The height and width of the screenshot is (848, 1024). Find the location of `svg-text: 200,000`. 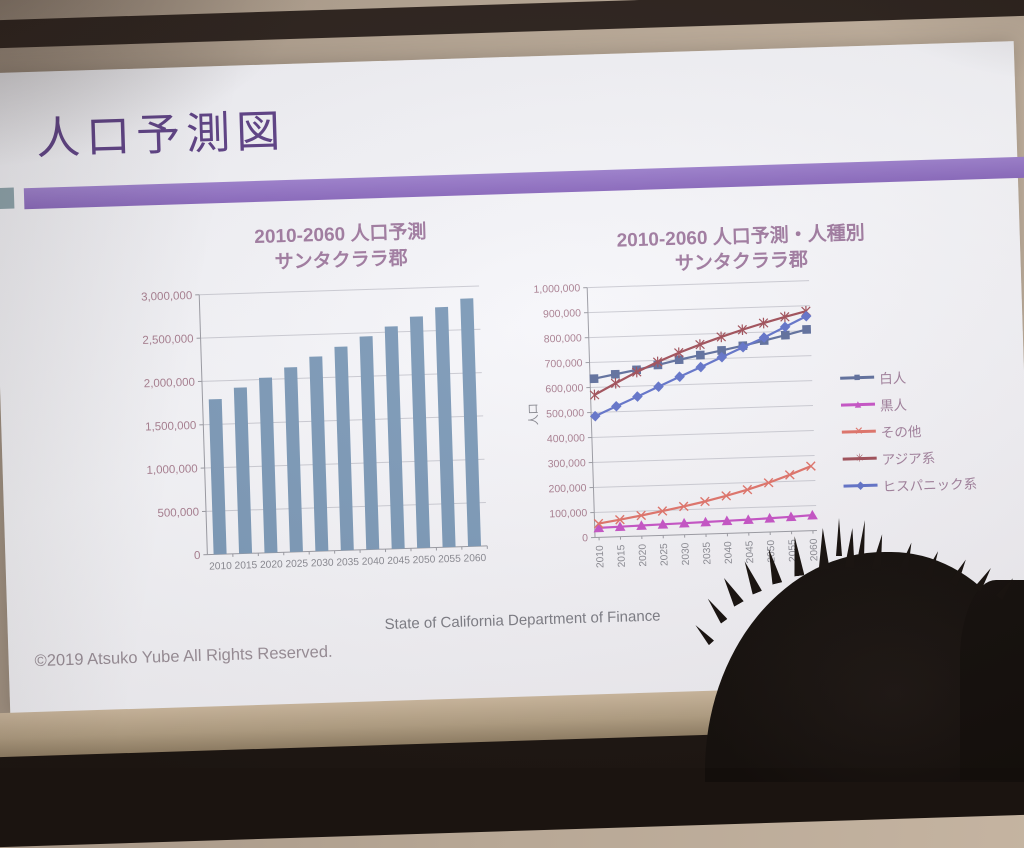

svg-text: 200,000 is located at coordinates (567, 488).